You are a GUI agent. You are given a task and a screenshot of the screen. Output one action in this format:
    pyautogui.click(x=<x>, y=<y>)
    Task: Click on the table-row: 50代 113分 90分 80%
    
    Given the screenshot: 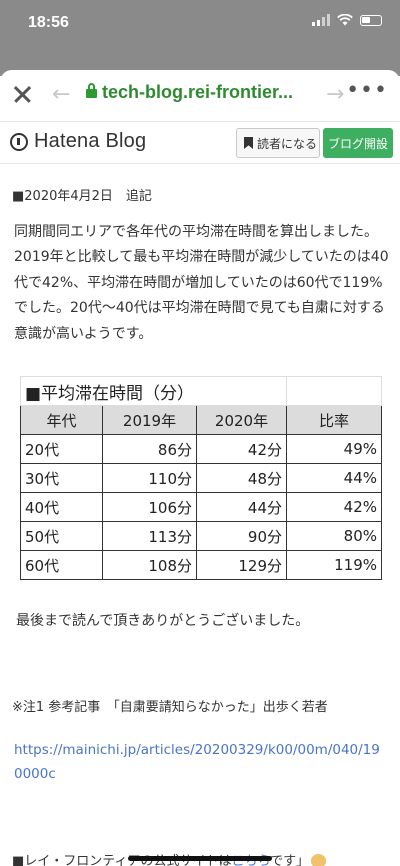 What is the action you would take?
    pyautogui.click(x=201, y=536)
    